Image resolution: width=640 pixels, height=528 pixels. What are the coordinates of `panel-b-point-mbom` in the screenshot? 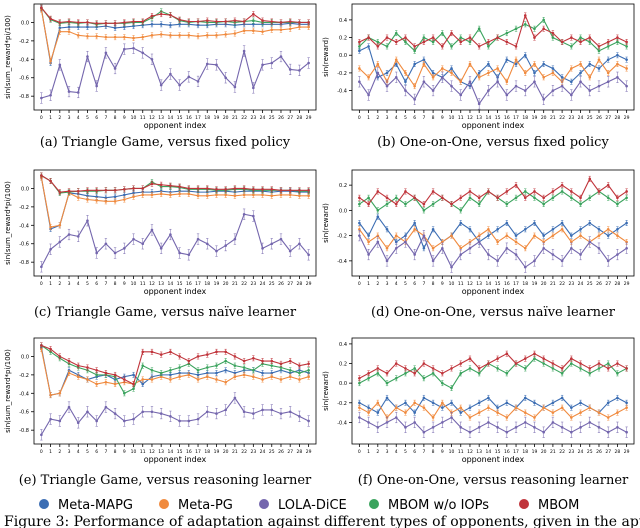 It's located at (405, 37).